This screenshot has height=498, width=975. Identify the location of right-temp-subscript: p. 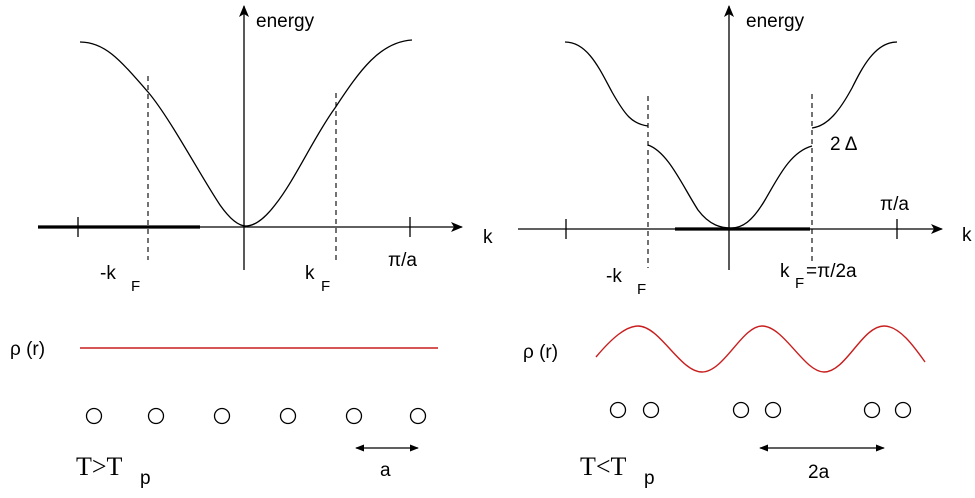
(649, 478).